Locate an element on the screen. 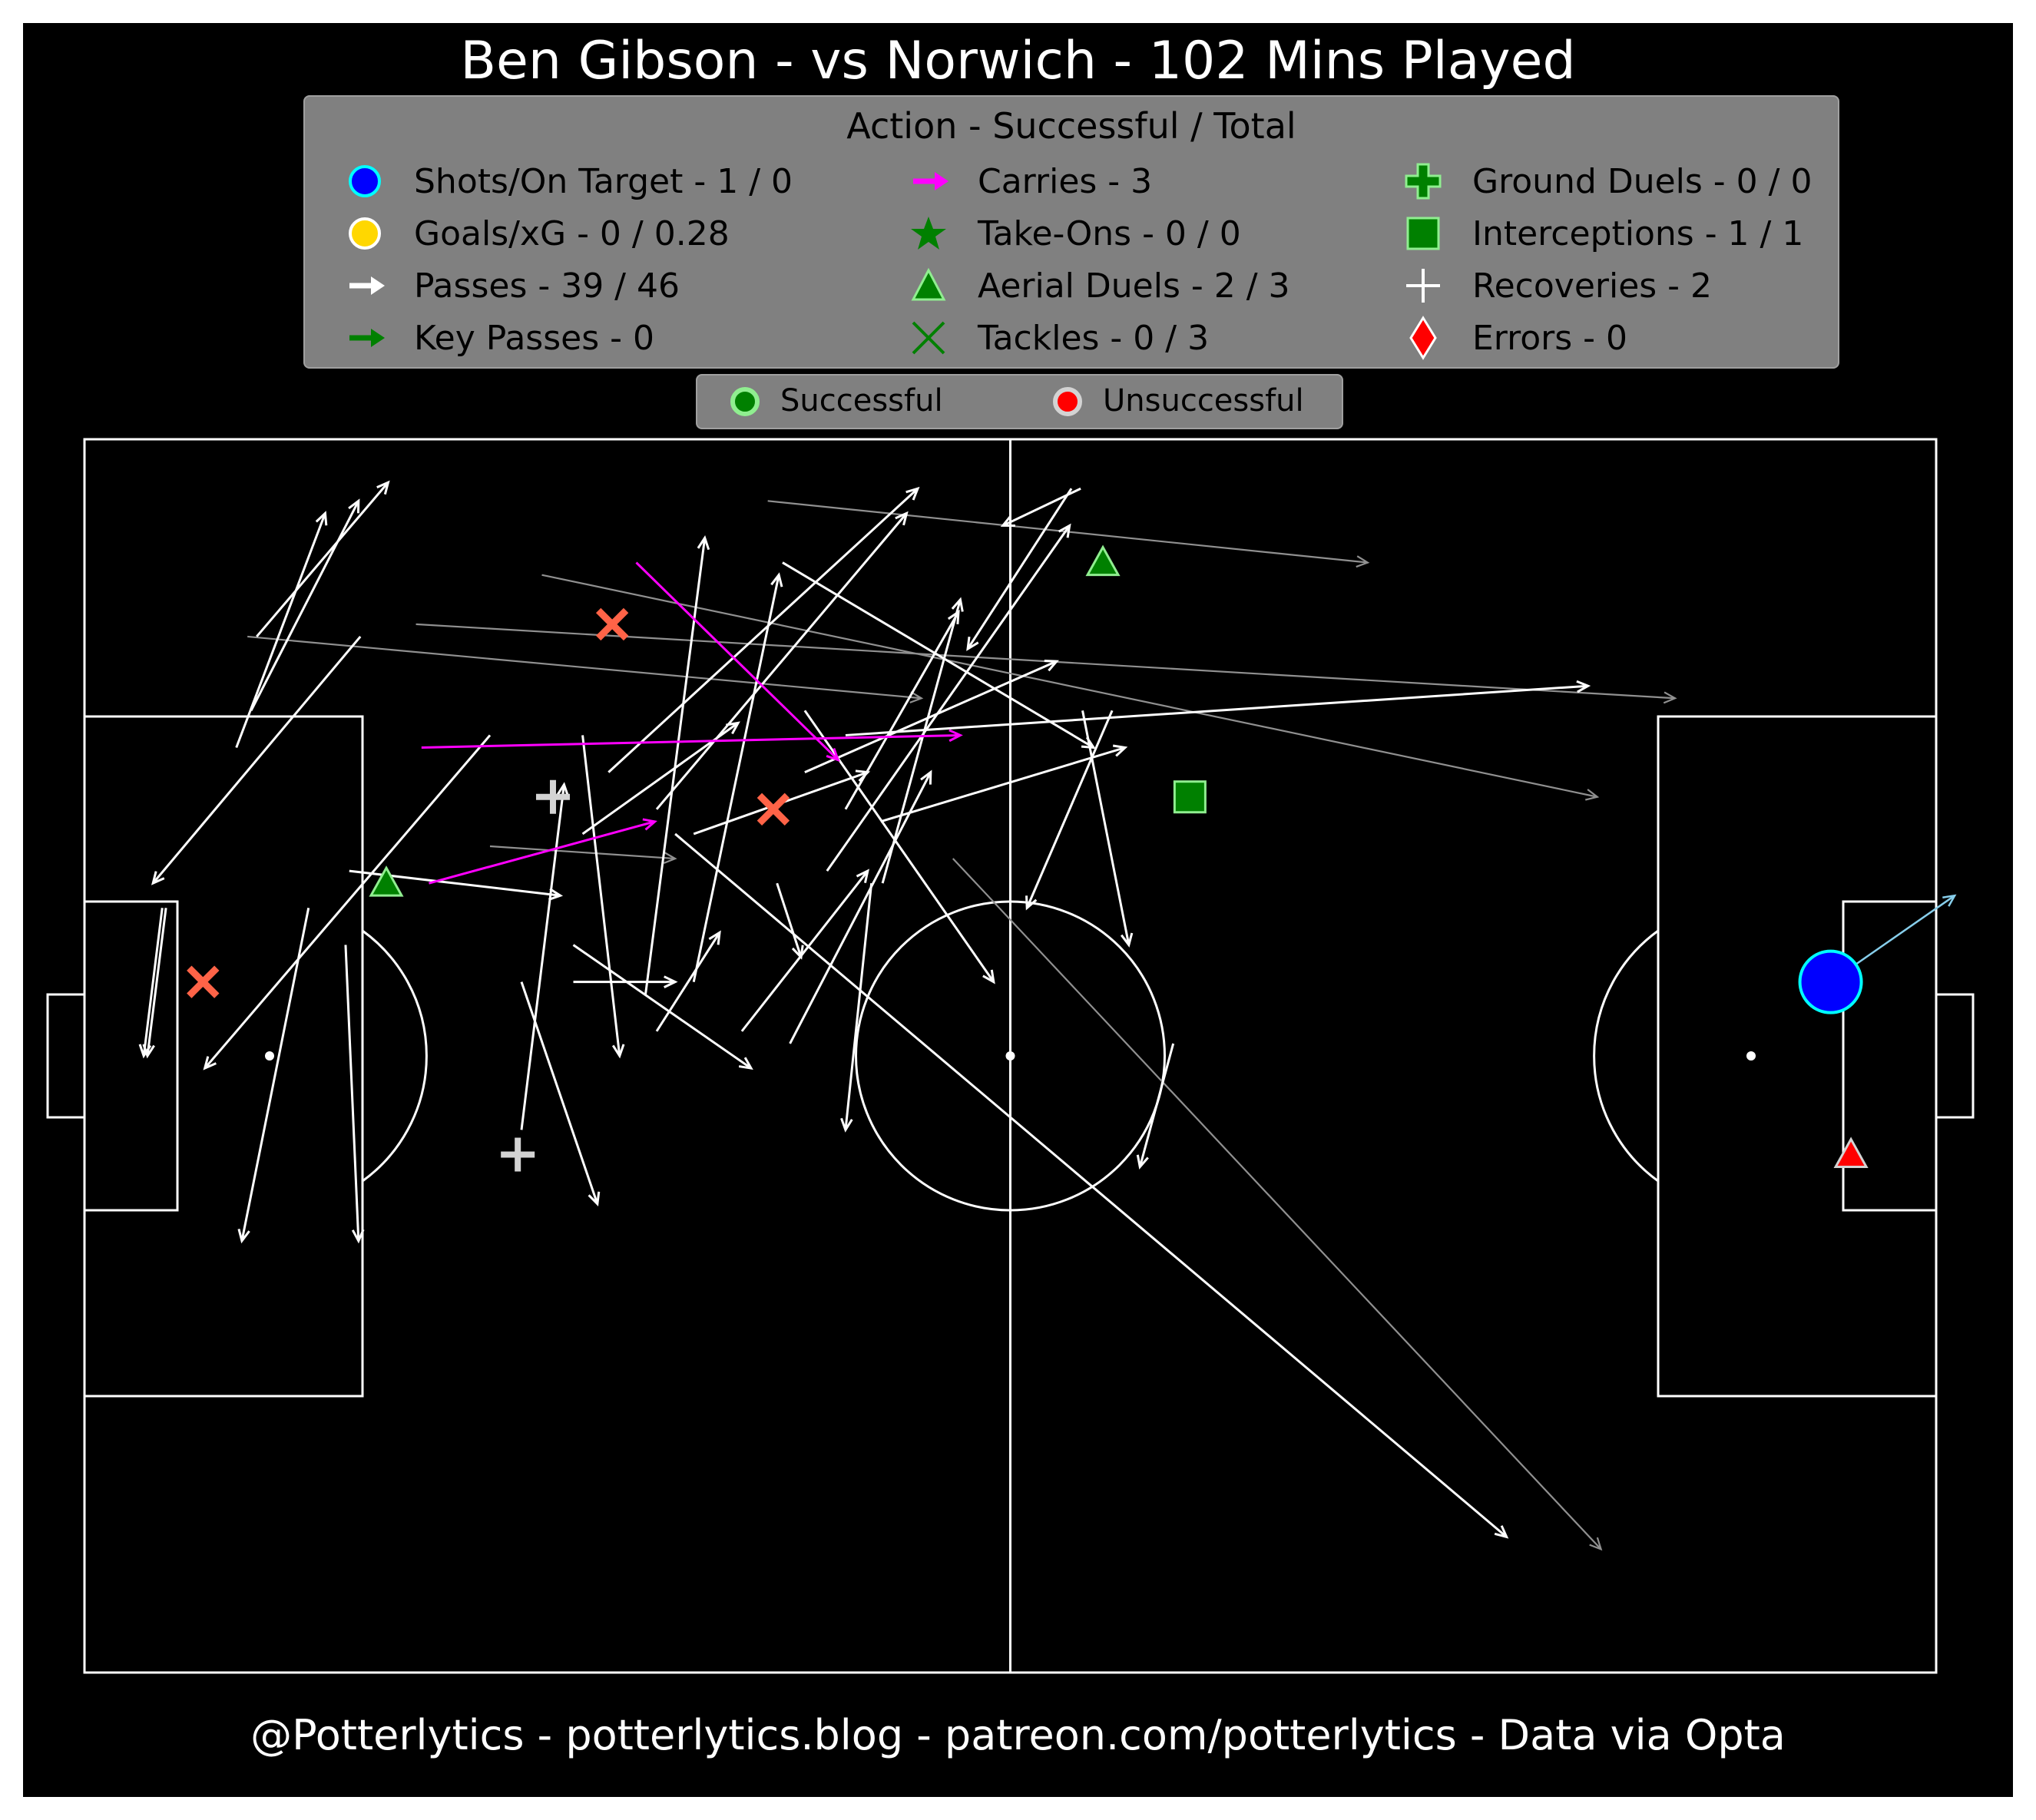  legend-label-take-ons: Take-Ons - 0 / 0 is located at coordinates (1109, 233).